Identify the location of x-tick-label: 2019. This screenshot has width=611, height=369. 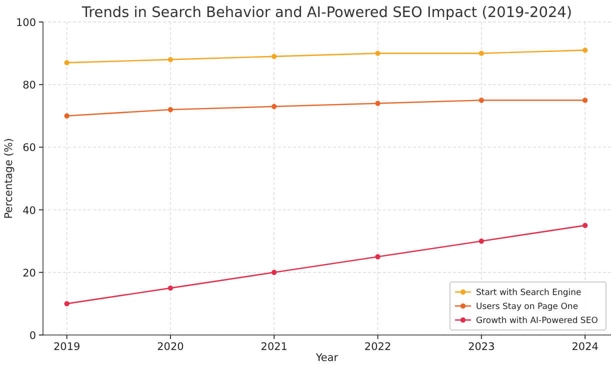
(66, 347).